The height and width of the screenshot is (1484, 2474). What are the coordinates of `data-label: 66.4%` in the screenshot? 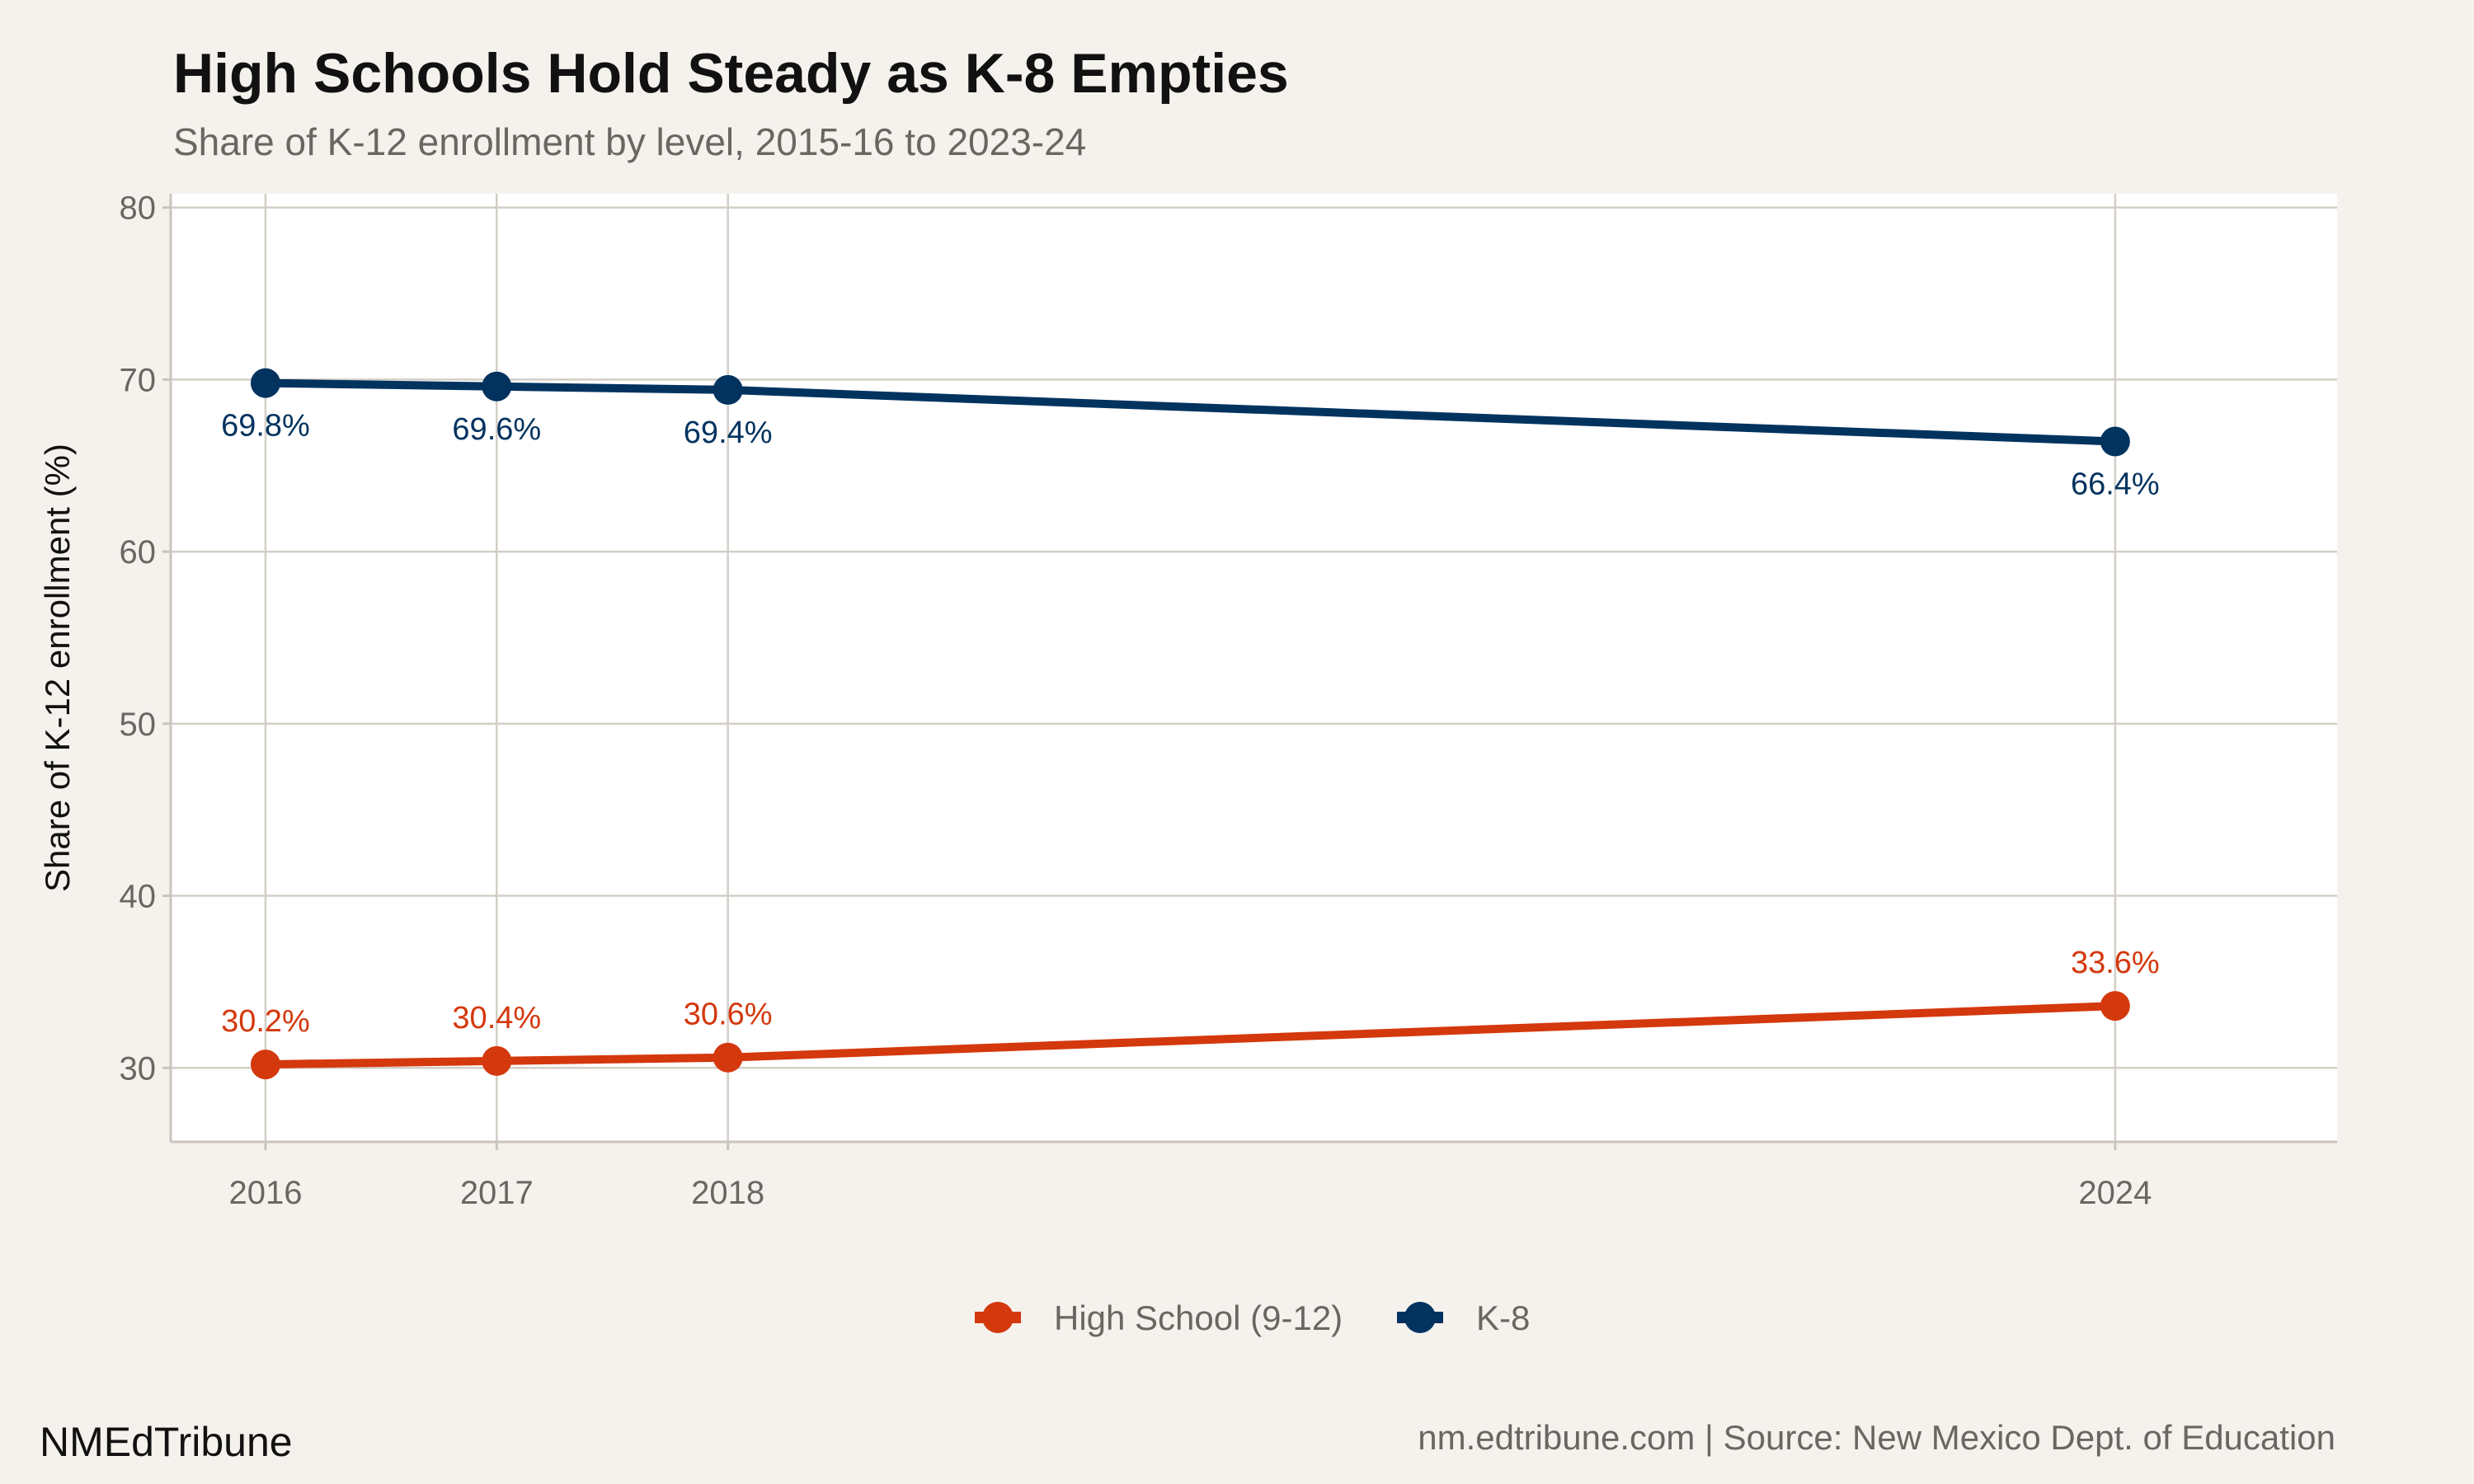 It's located at (2115, 484).